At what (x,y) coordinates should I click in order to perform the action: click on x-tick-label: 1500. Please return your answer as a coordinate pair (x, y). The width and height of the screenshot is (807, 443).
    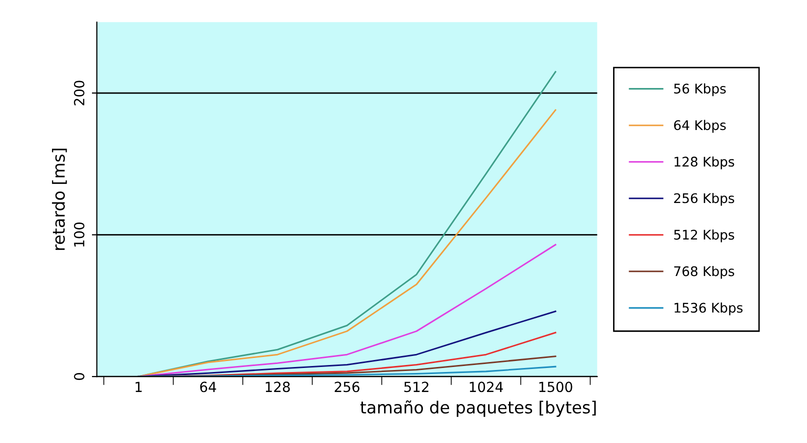
    Looking at the image, I should click on (555, 387).